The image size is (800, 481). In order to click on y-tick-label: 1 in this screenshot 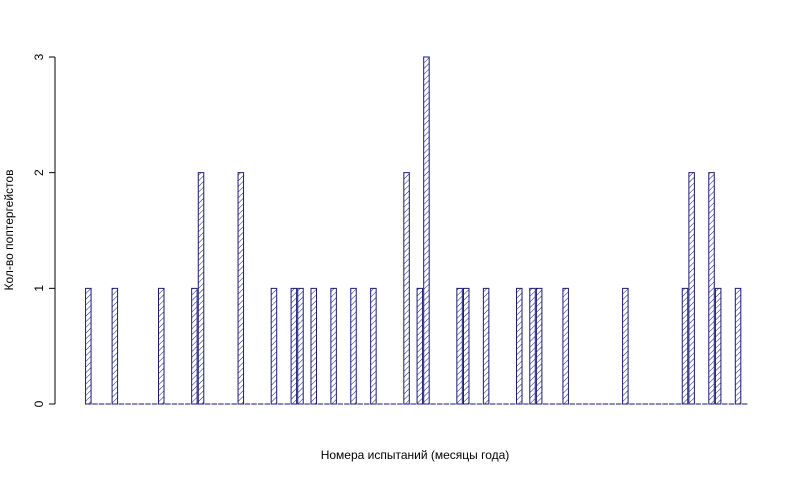, I will do `click(39, 288)`.